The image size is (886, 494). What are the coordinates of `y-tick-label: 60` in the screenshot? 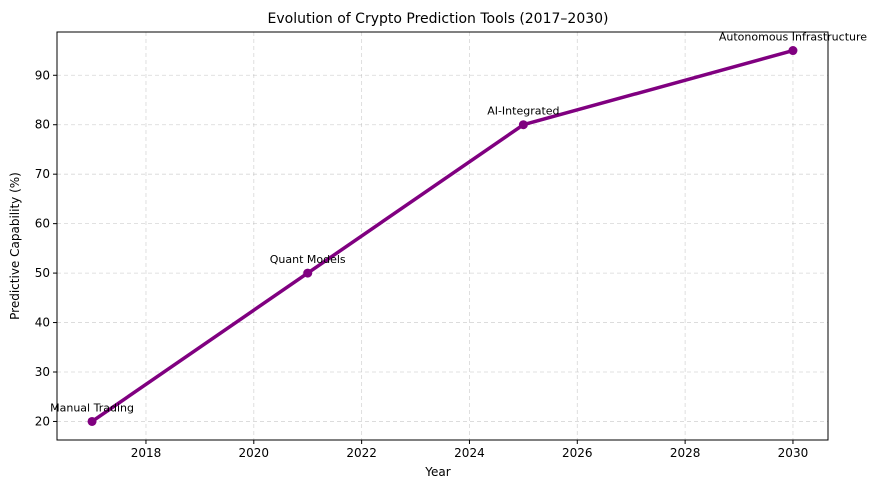 It's located at (42, 224).